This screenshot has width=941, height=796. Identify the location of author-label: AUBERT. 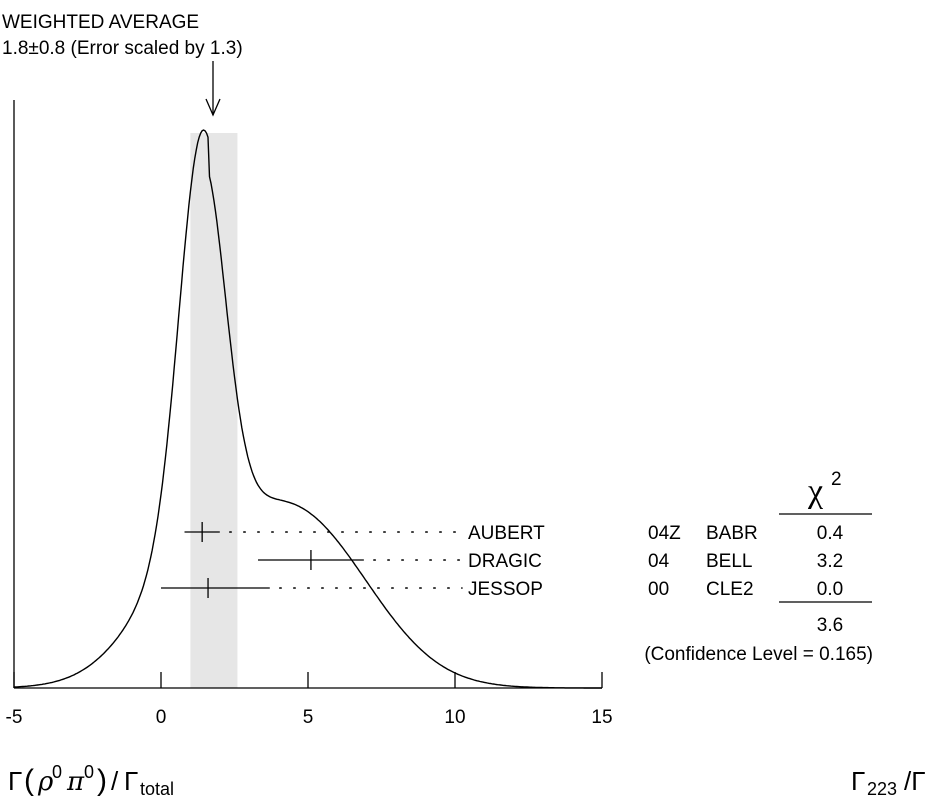
(506, 533).